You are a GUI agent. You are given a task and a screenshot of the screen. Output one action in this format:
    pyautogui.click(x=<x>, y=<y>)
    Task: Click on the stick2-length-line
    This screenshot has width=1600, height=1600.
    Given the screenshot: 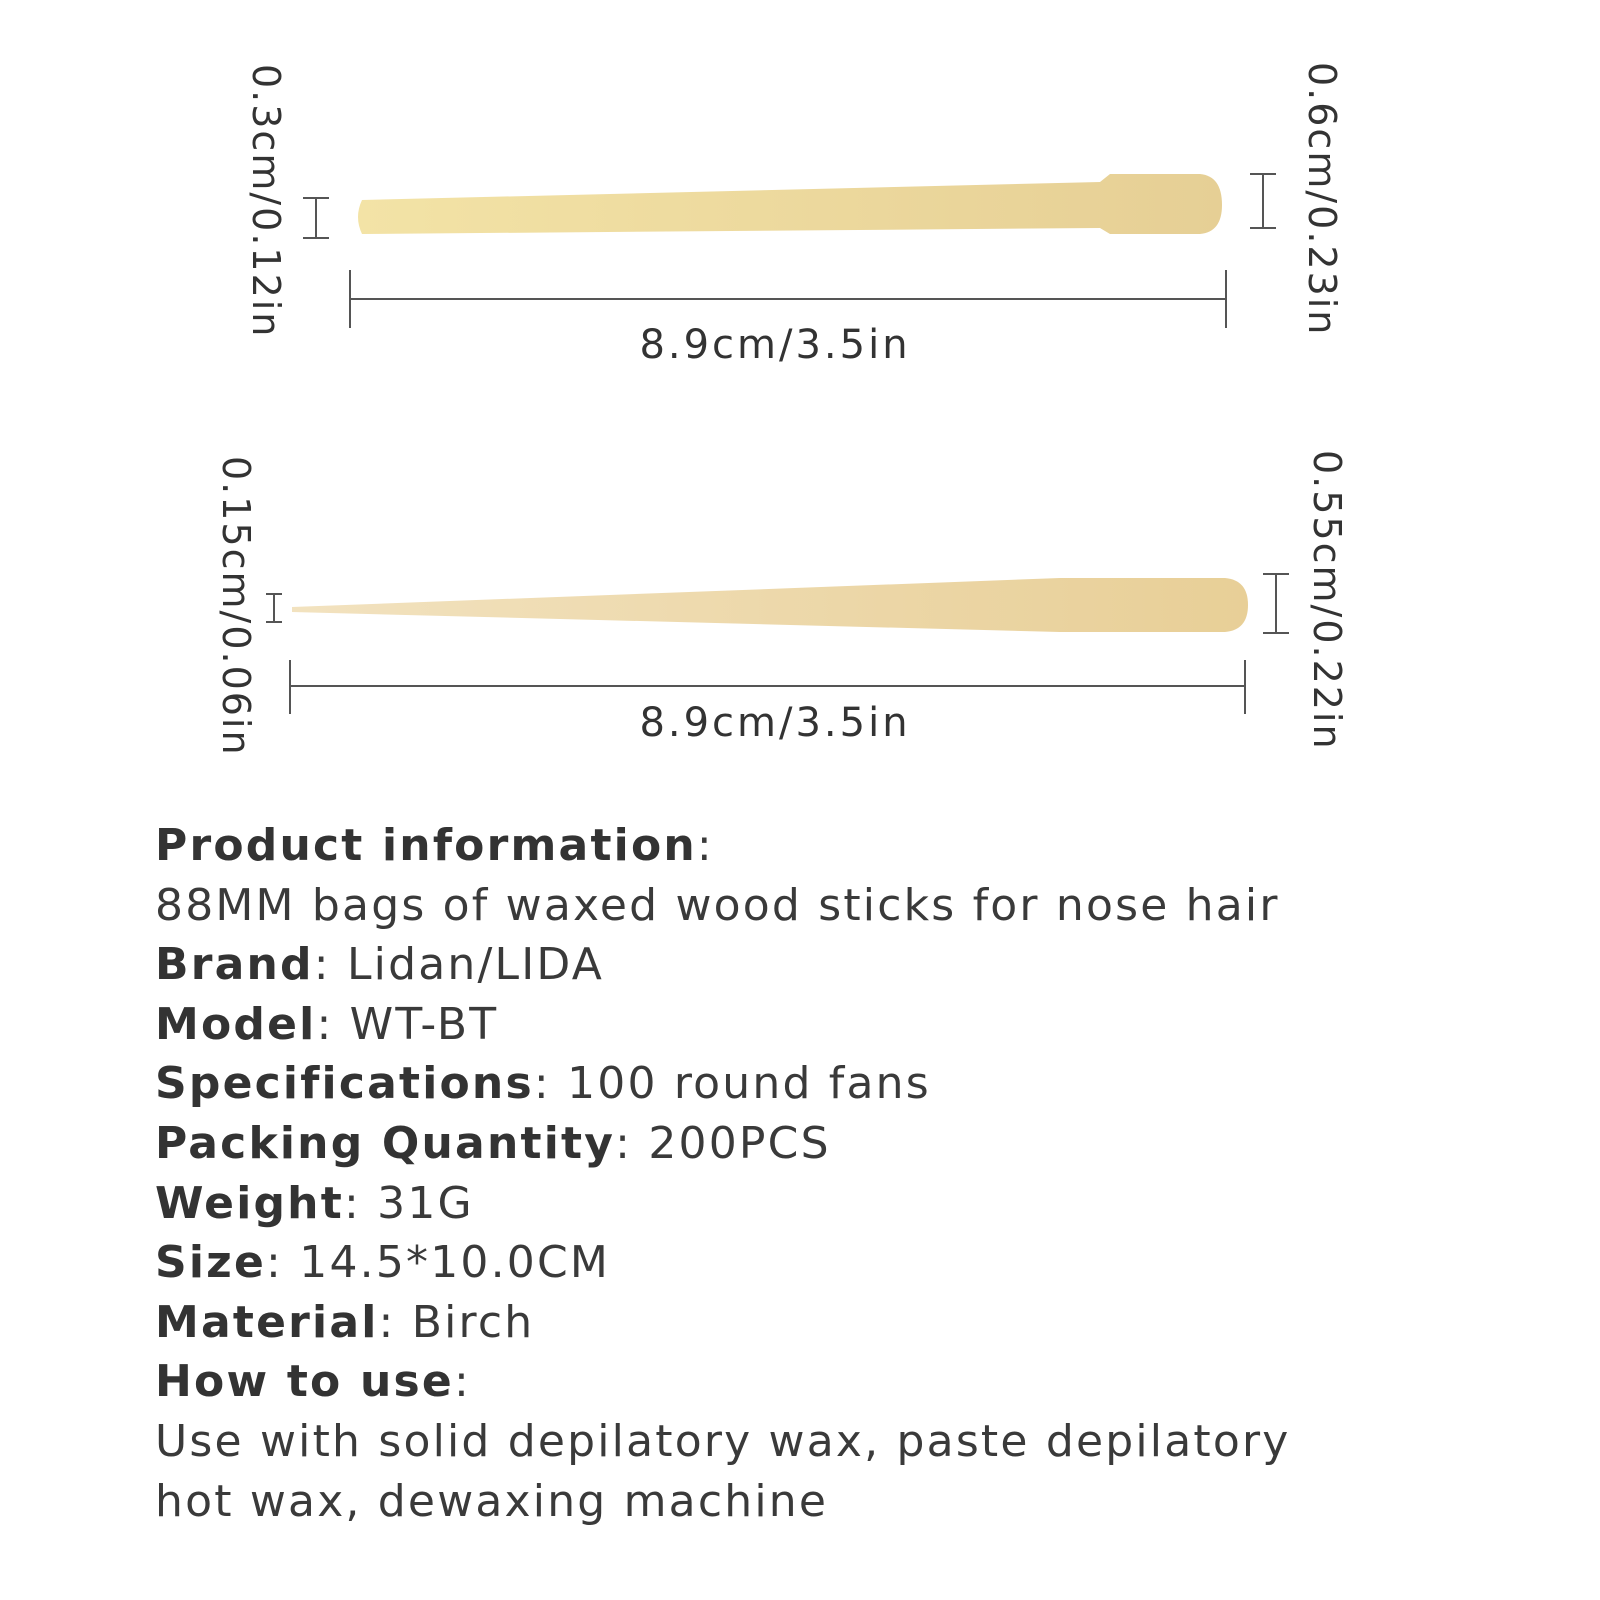 What is the action you would take?
    pyautogui.click(x=767, y=687)
    